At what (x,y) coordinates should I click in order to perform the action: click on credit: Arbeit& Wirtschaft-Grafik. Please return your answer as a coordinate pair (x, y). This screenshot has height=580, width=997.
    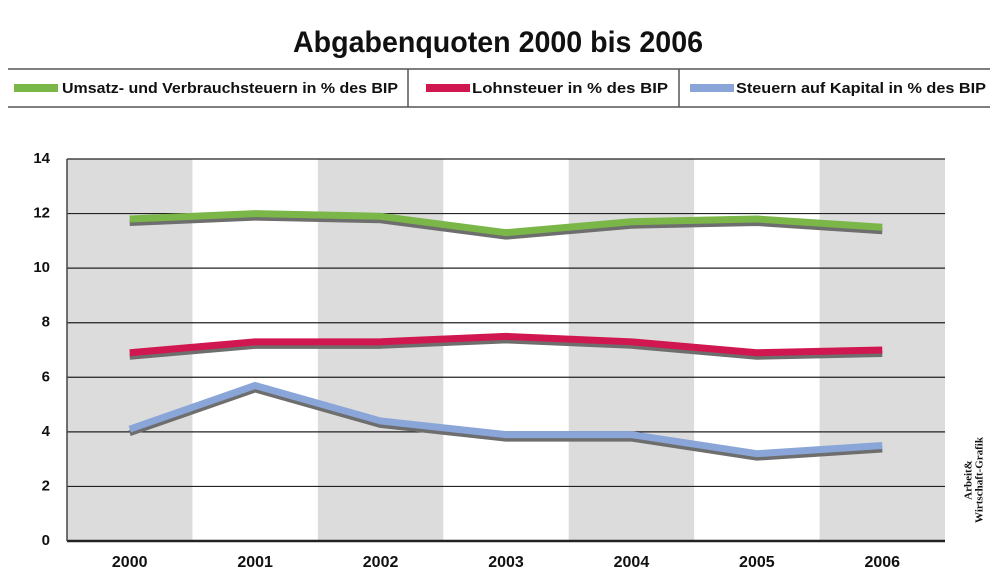
    Looking at the image, I should click on (974, 479).